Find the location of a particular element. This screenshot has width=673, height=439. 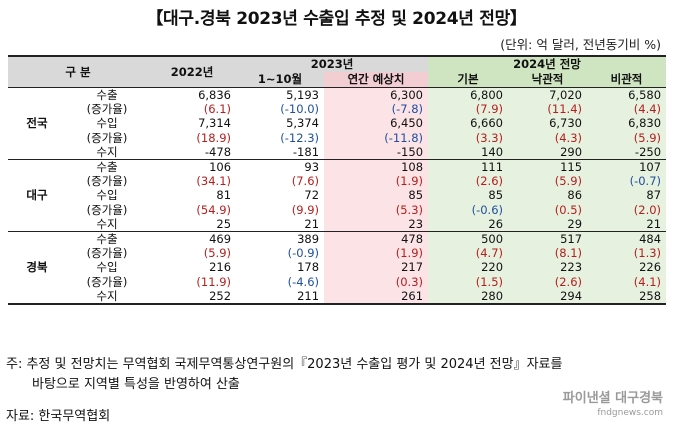

table-cell: 106 is located at coordinates (220, 167).